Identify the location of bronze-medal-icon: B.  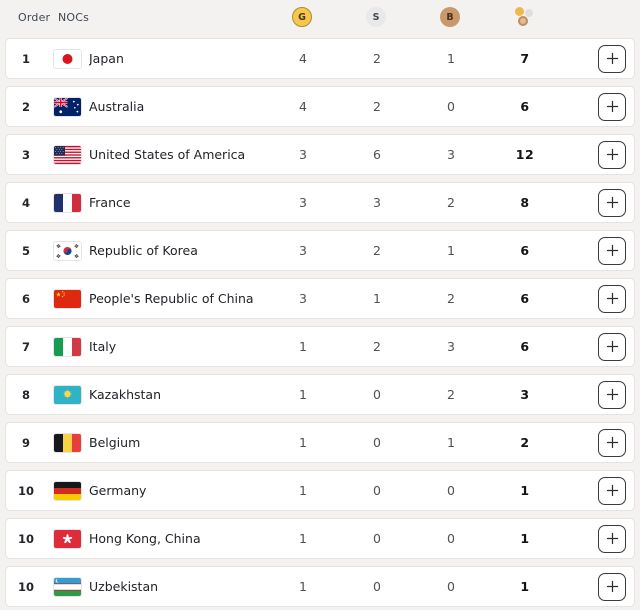
(450, 17).